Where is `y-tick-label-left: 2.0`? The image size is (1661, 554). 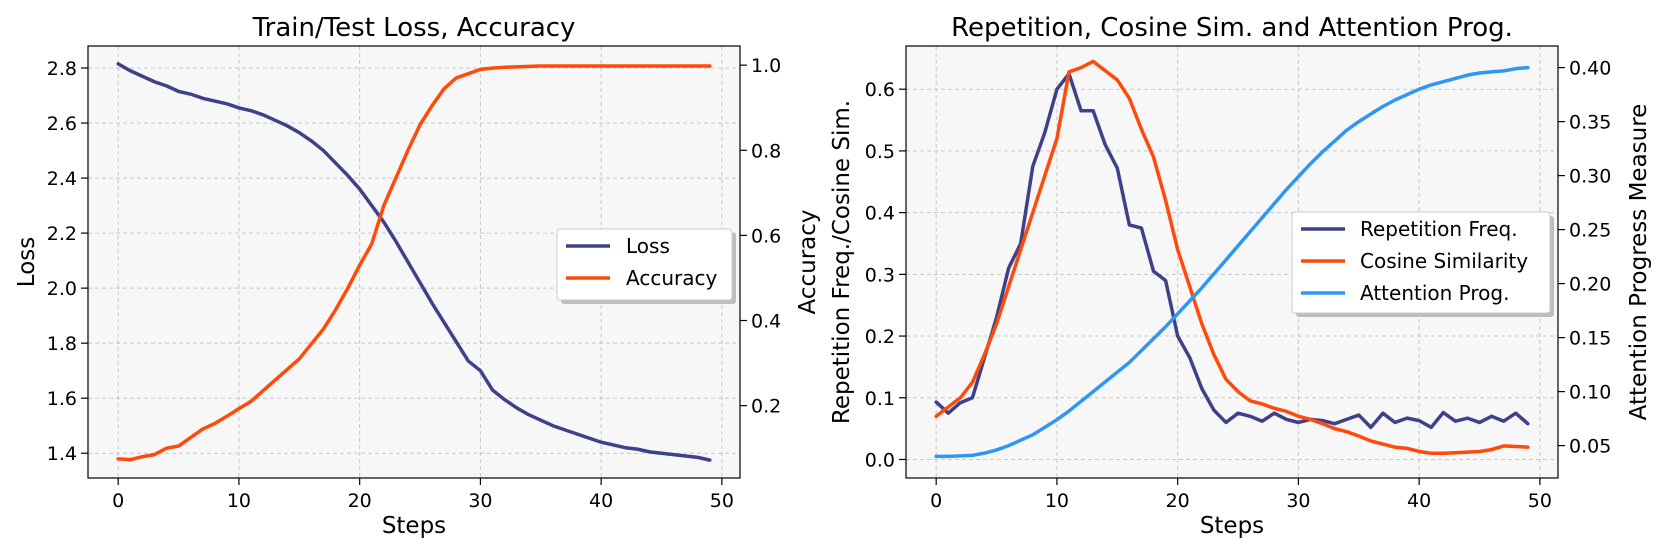 y-tick-label-left: 2.0 is located at coordinates (62, 289).